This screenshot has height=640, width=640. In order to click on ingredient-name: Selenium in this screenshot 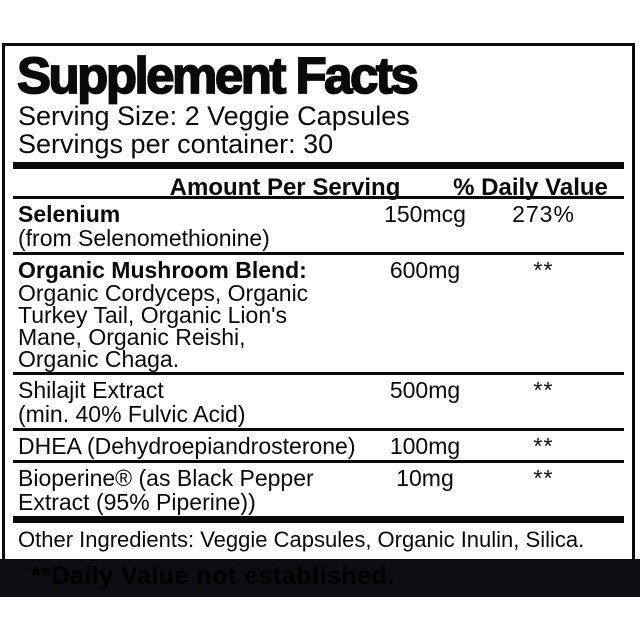, I will do `click(69, 214)`.